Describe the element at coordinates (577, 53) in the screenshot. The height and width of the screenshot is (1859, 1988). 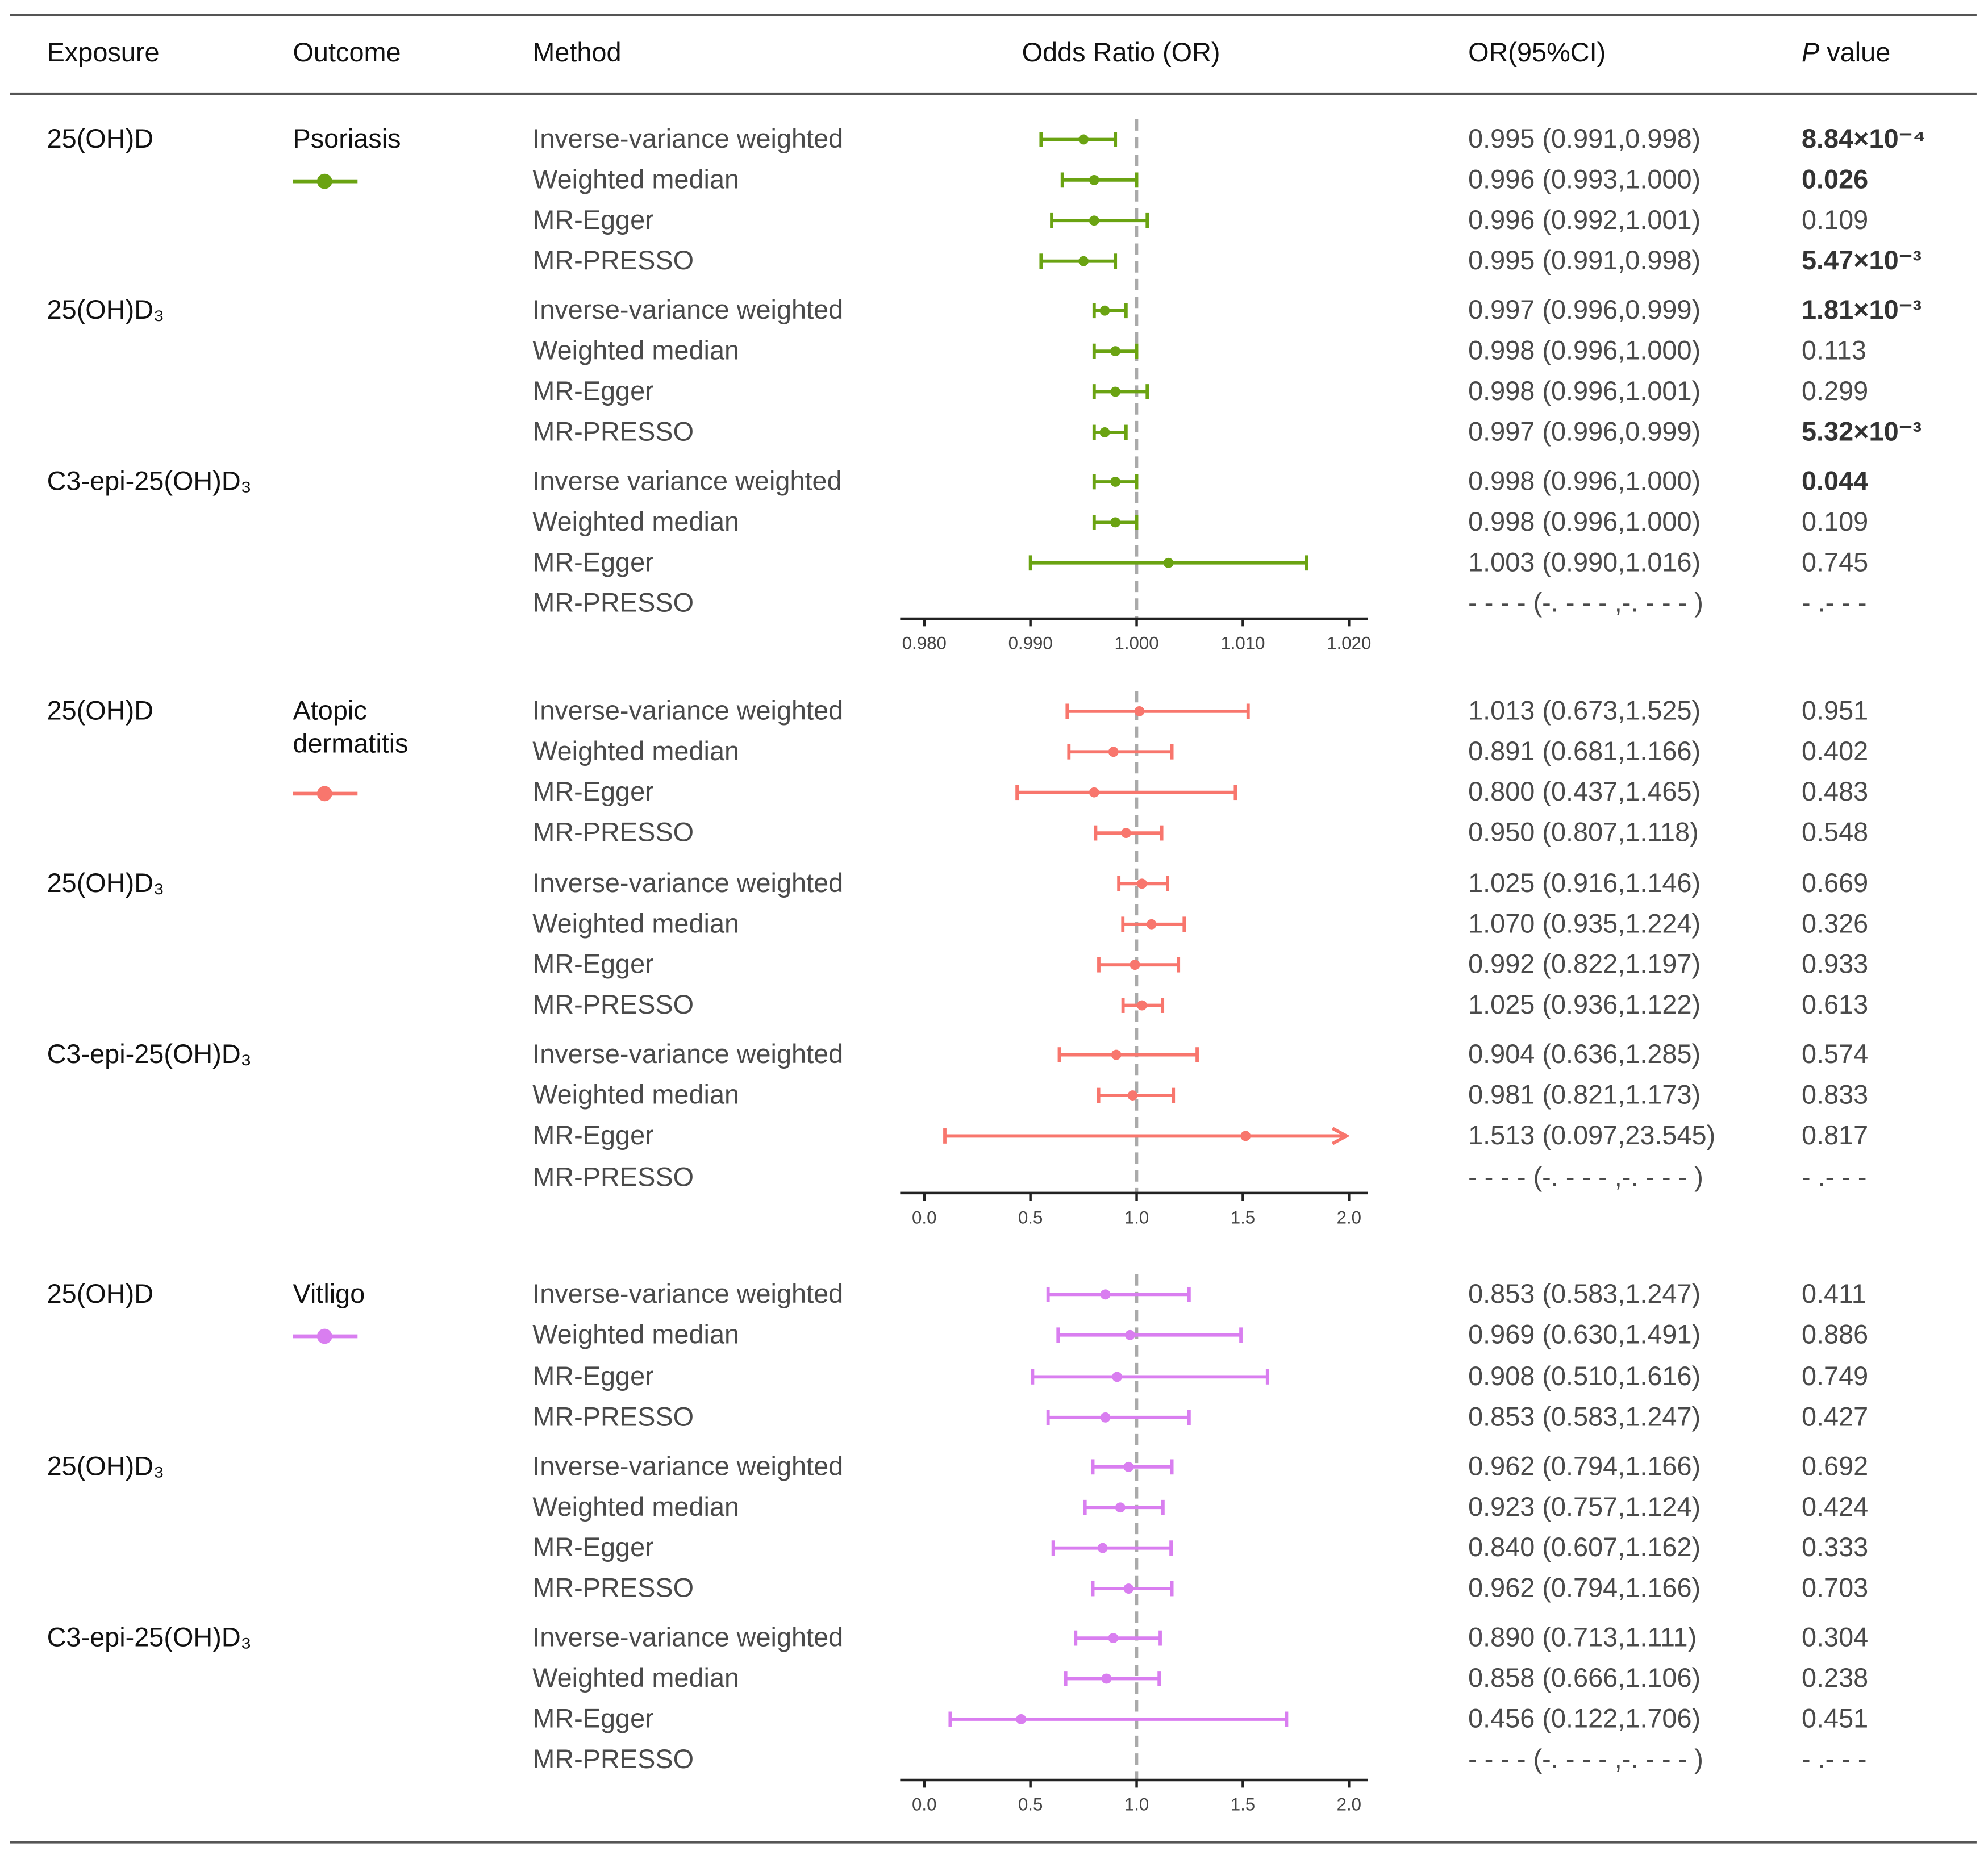
I see `header-method: Method` at that location.